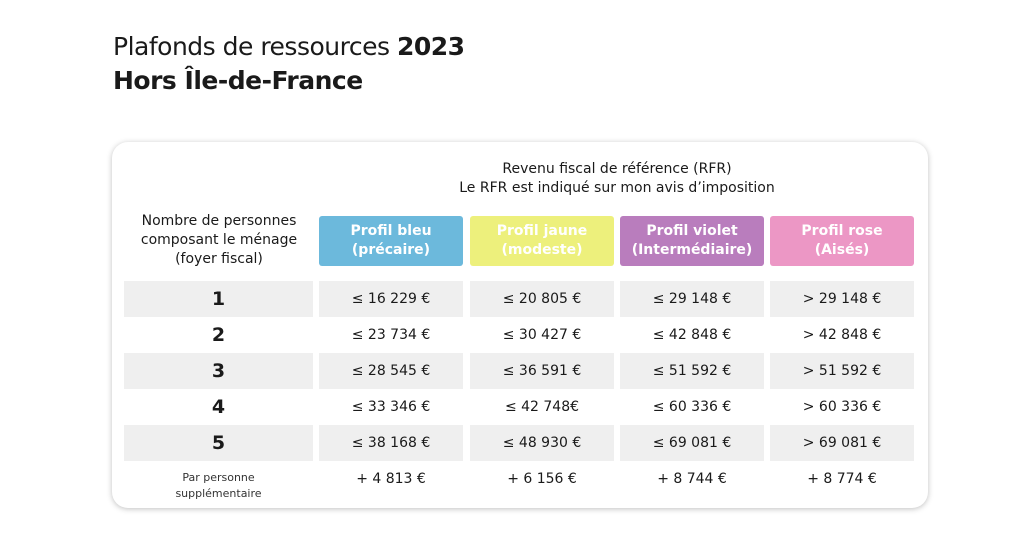  What do you see at coordinates (542, 335) in the screenshot?
I see `cell: ≤ 30 427 €` at bounding box center [542, 335].